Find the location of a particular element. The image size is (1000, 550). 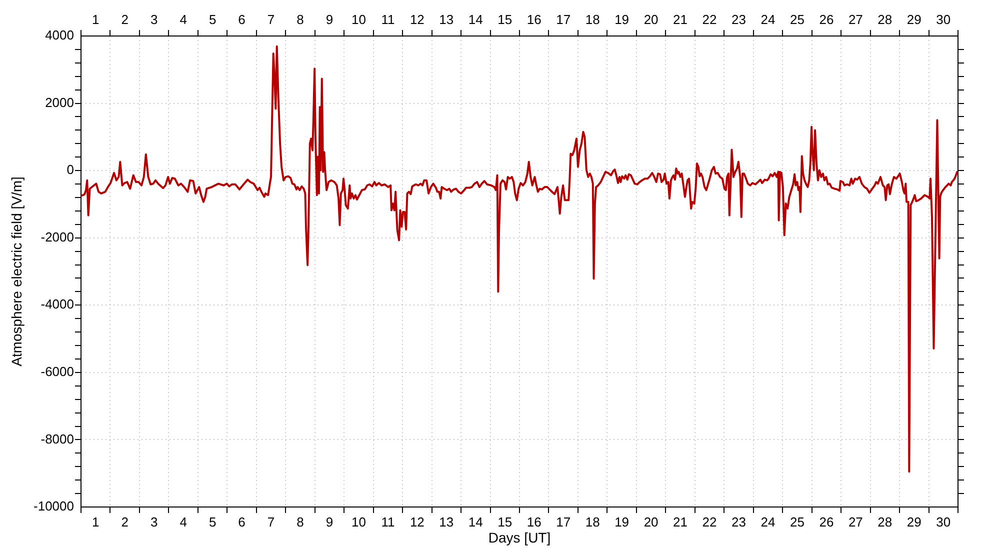

x2-tick-label: 11 is located at coordinates (388, 19).